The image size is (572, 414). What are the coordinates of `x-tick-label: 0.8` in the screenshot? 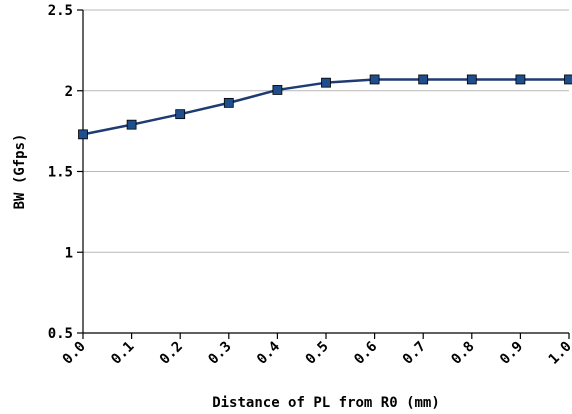 It's located at (462, 353).